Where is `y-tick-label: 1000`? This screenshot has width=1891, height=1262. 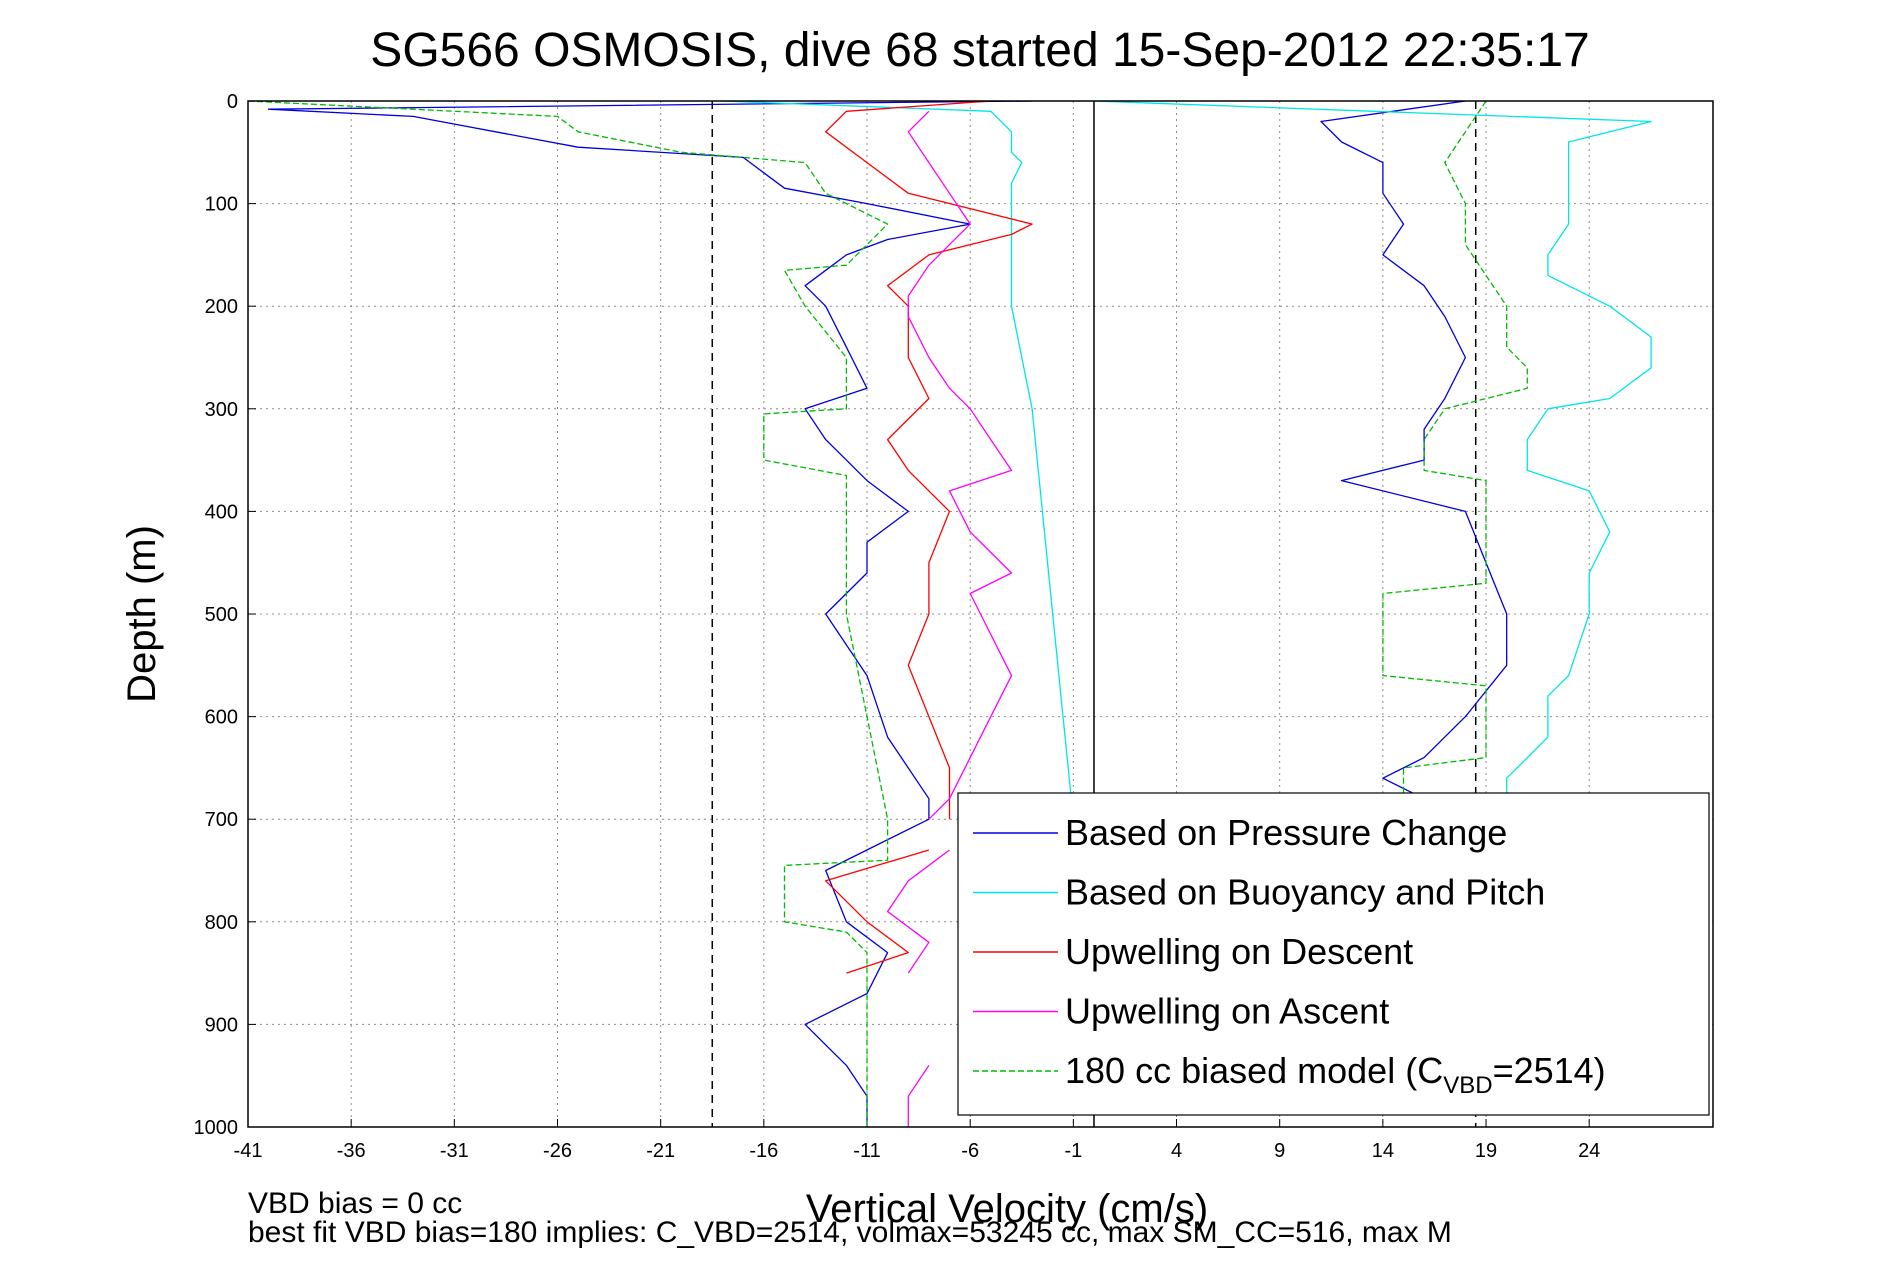 y-tick-label: 1000 is located at coordinates (216, 1128).